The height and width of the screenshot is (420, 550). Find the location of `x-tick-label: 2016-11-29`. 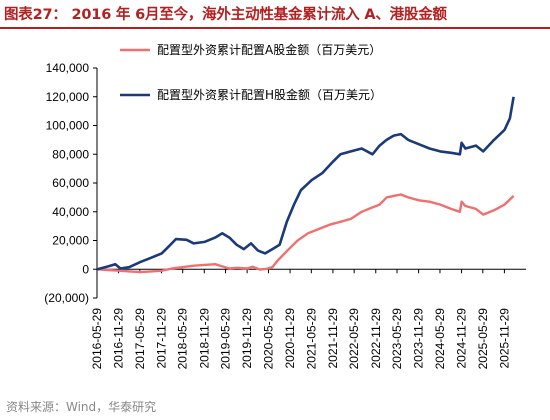

x-tick-label: 2016-11-29 is located at coordinates (119, 338).